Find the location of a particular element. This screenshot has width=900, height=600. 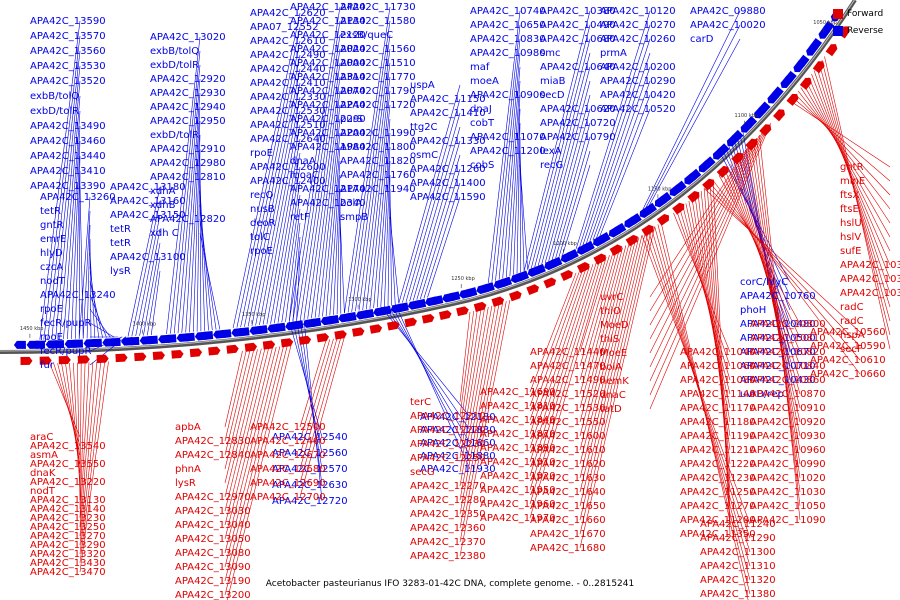

reverse-gene-label: APA42C_12000 is located at coordinates (328, 63).